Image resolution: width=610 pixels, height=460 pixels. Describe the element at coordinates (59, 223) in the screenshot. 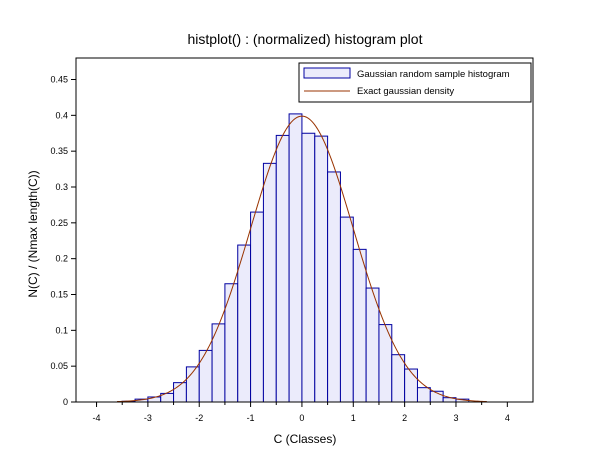

I see `y-tick-label: 0.25` at that location.